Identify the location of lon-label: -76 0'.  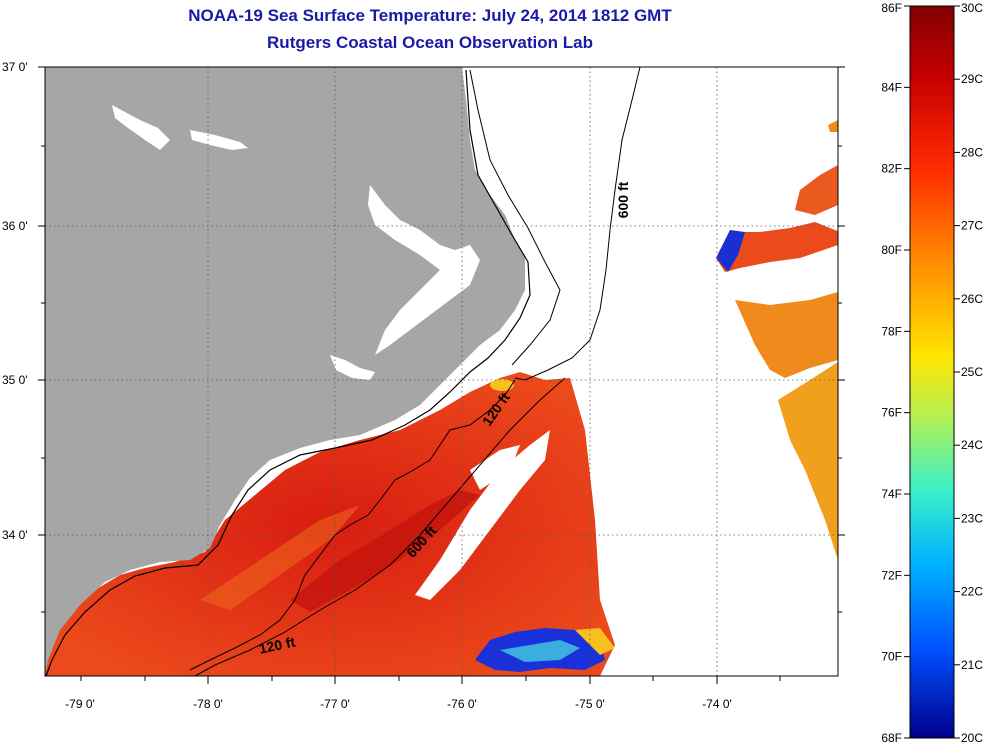
(462, 704).